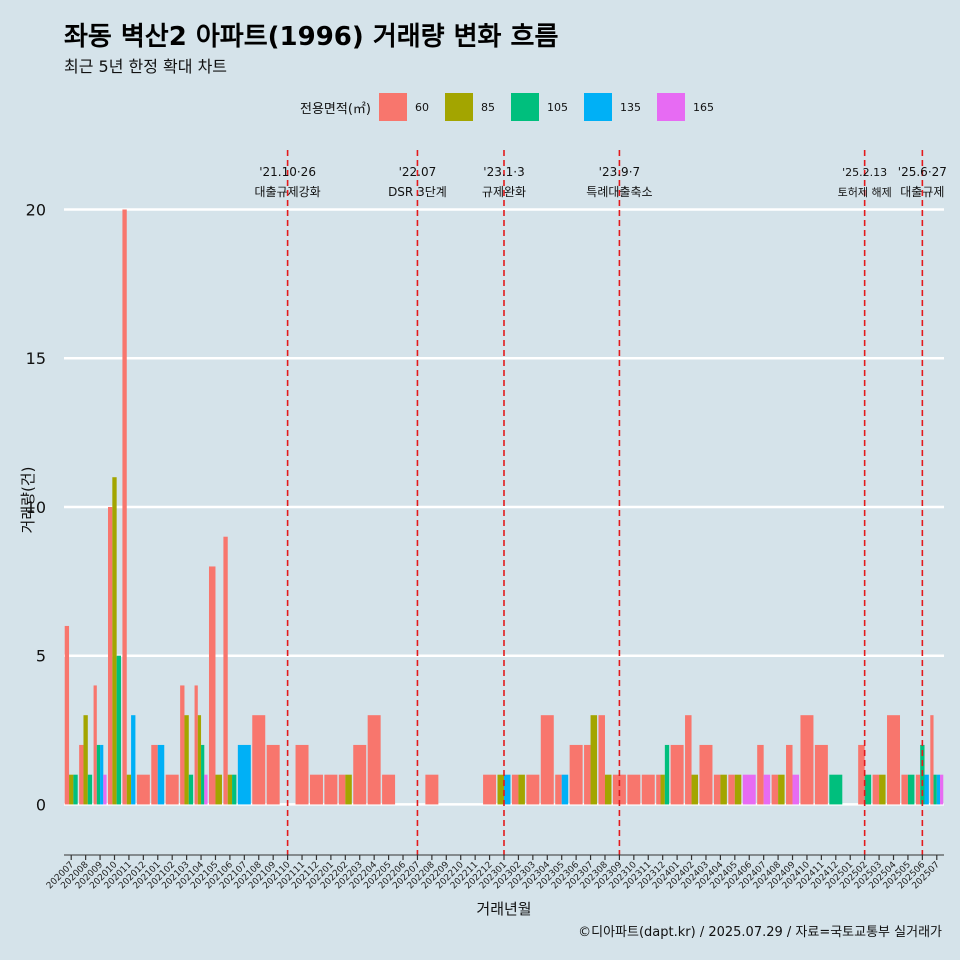 Image resolution: width=960 pixels, height=960 pixels. I want to click on legend-label-85: 85, so click(487, 107).